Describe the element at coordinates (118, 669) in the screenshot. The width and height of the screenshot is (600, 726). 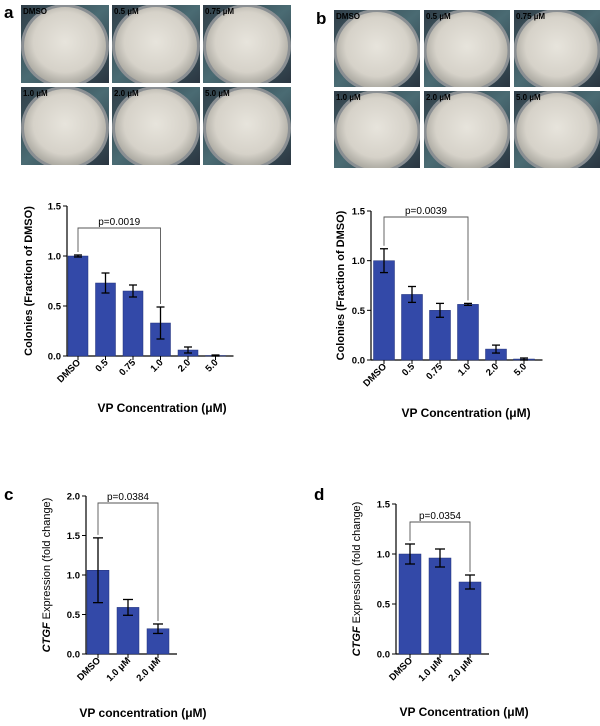
I see `x-tick-label: 1.0 μM` at that location.